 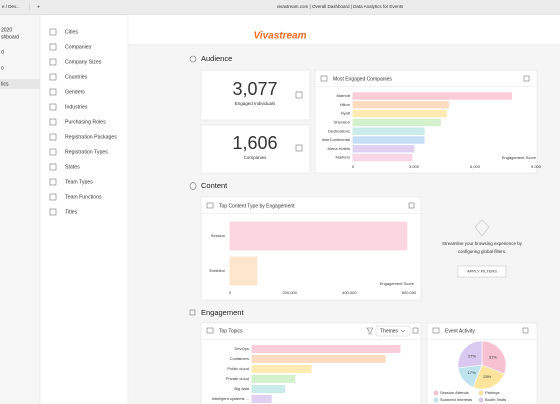 What do you see at coordinates (83, 197) in the screenshot?
I see `menu-item: Team Functions` at bounding box center [83, 197].